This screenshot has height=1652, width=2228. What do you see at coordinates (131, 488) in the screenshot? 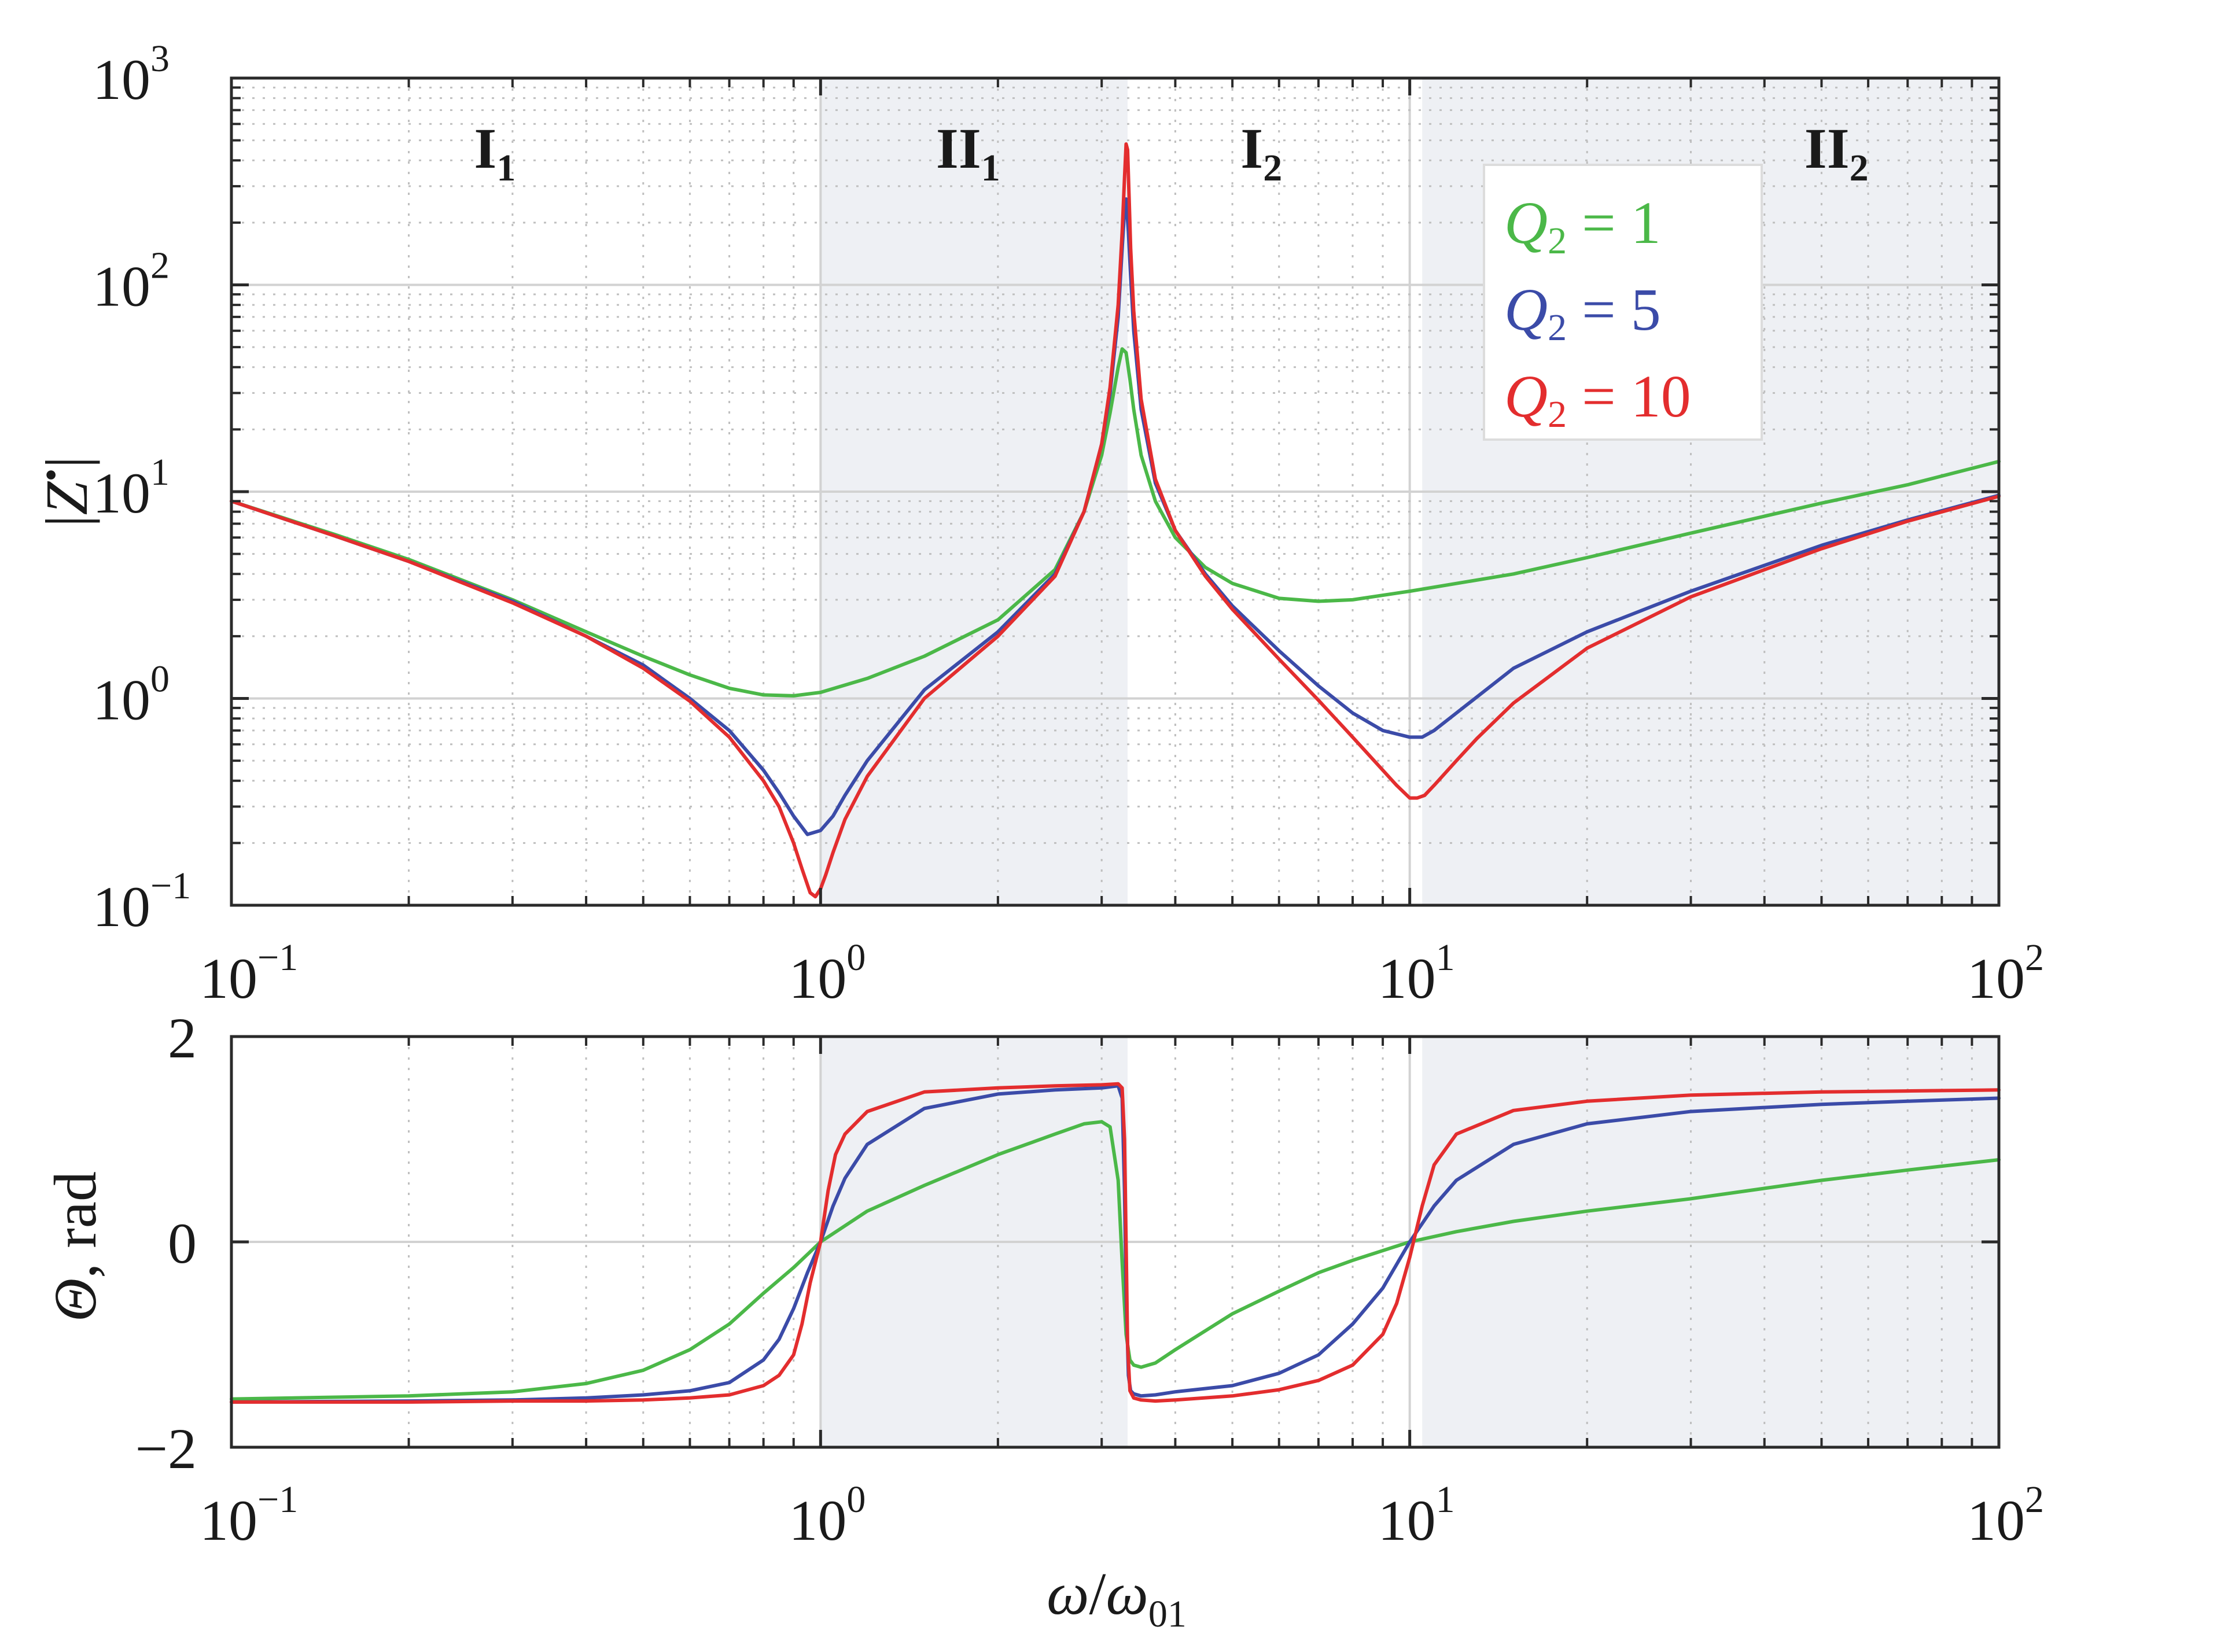
I see `y-tick-label: 10¹` at bounding box center [131, 488].